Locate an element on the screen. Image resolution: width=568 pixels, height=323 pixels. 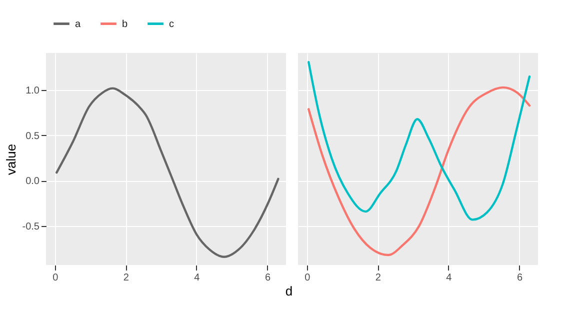
y-tick-label: -0.5 is located at coordinates (31, 227).